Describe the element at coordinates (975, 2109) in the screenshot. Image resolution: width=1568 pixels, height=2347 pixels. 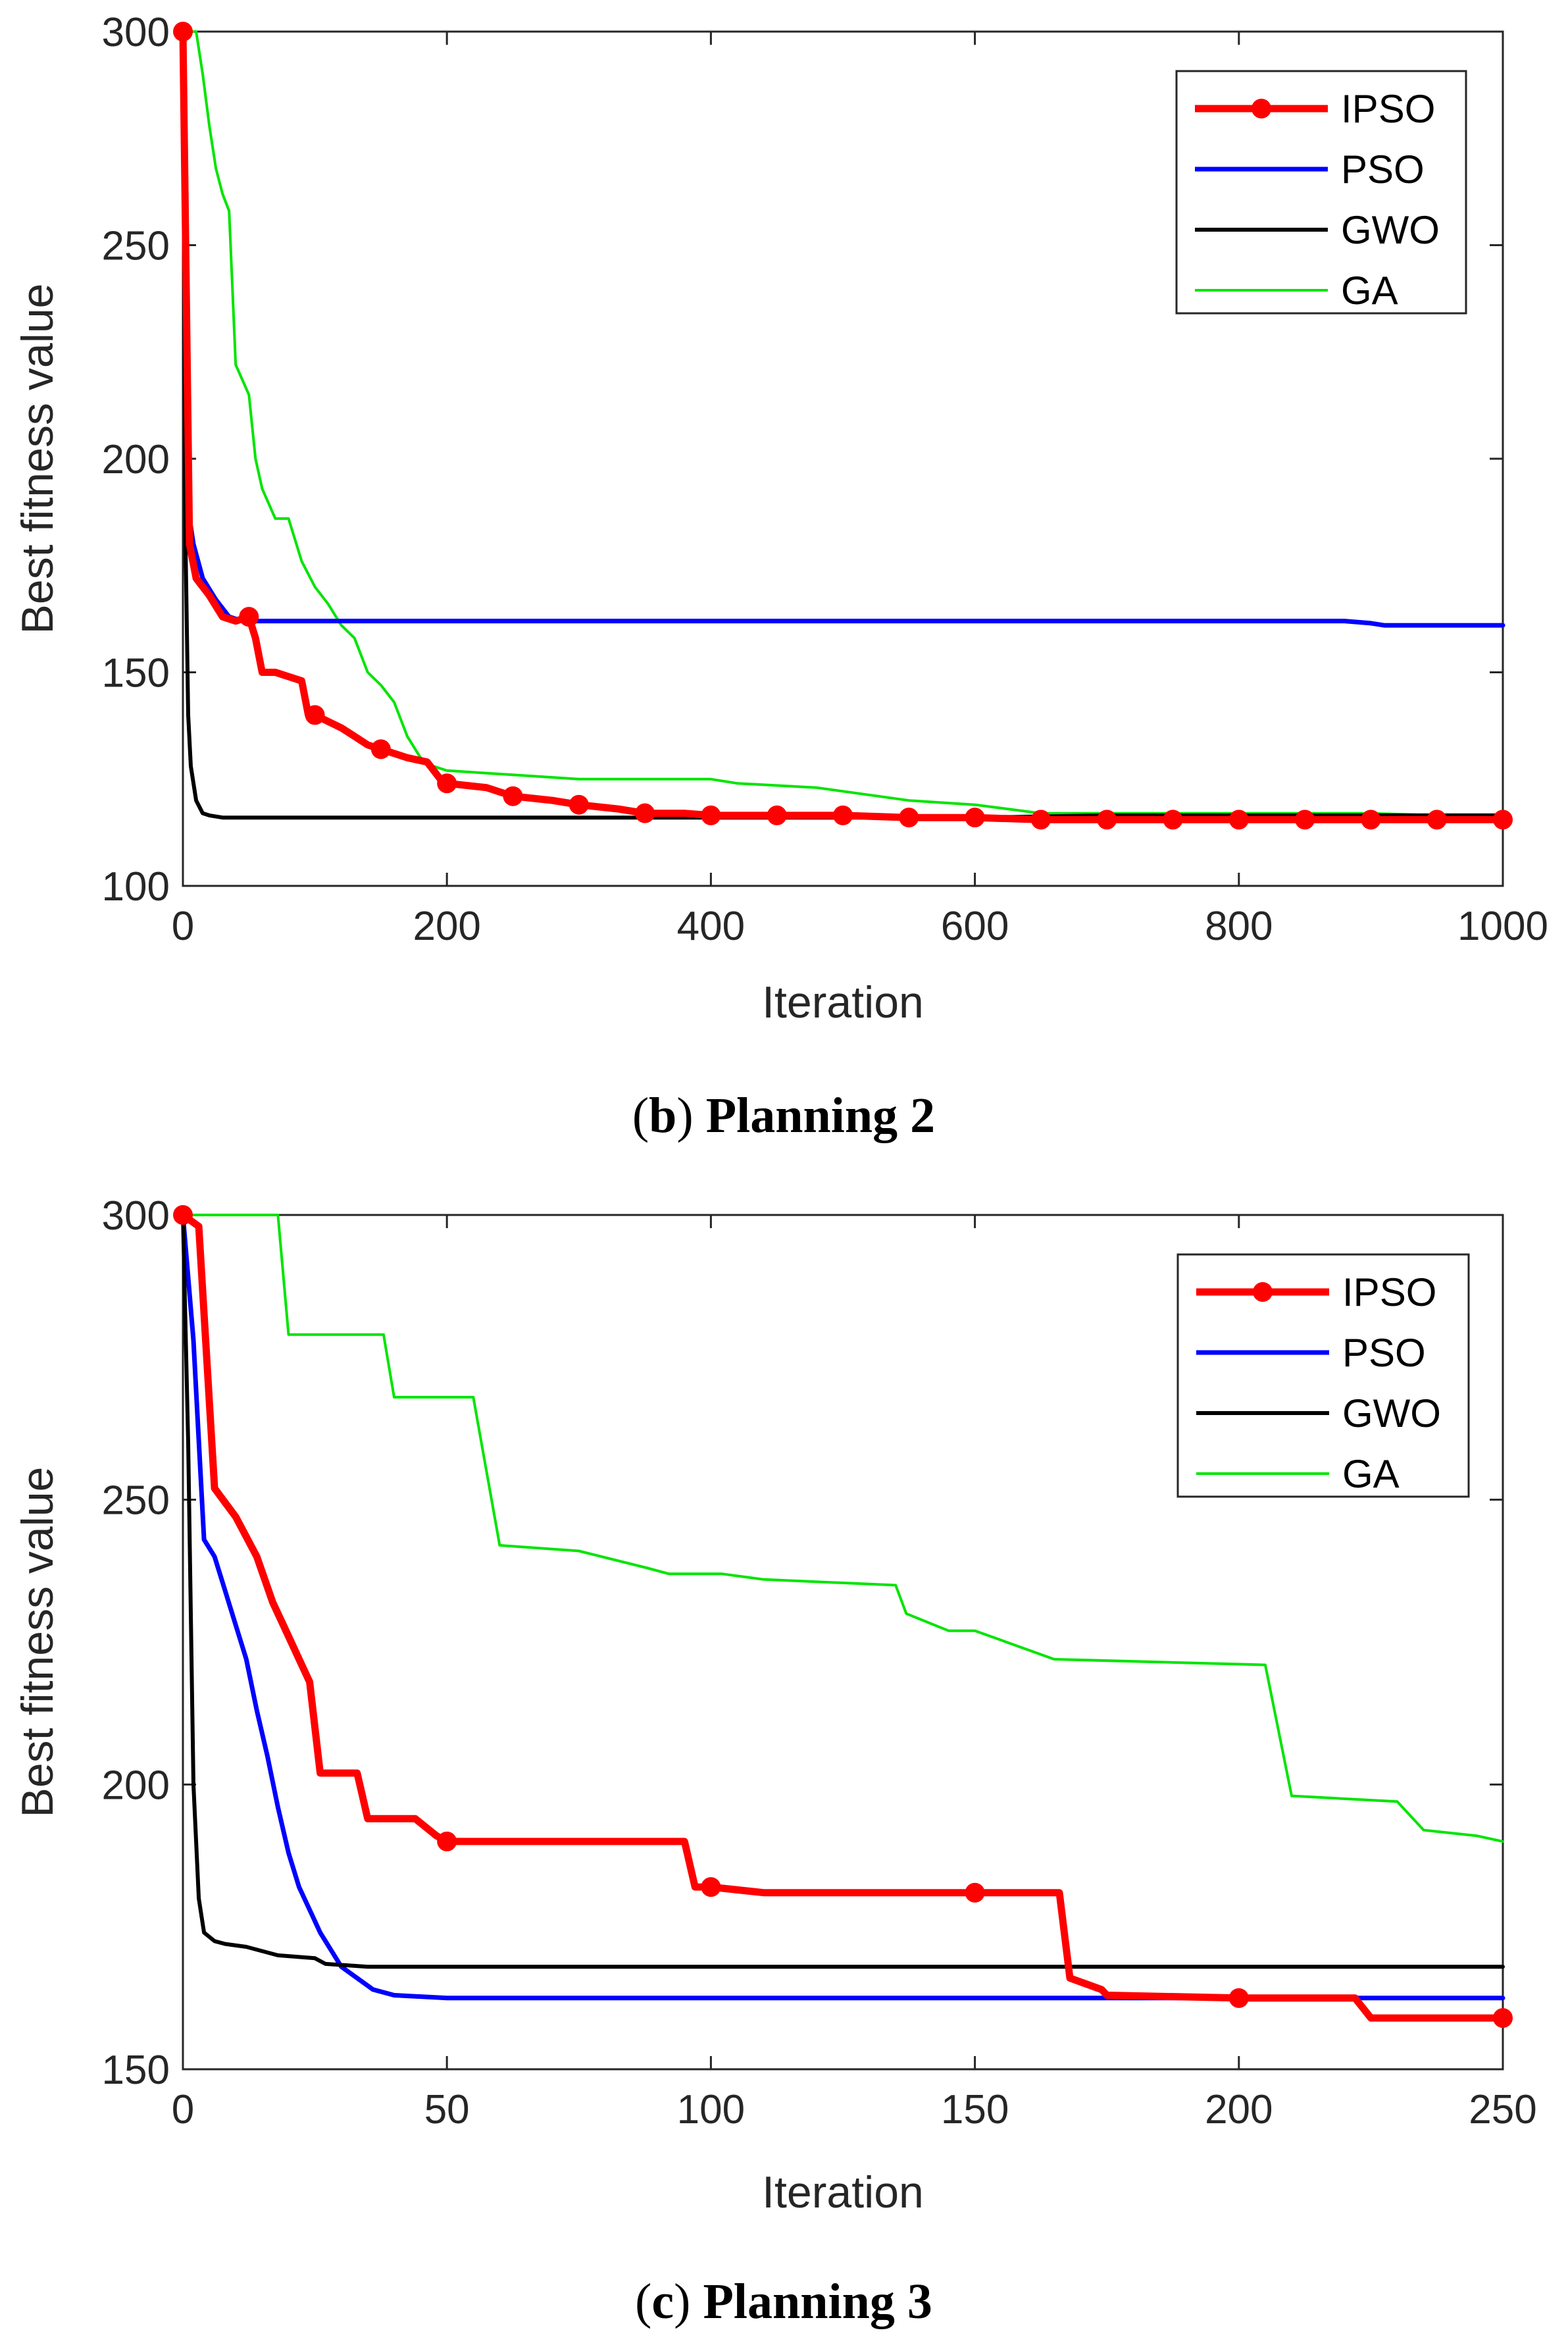
I see `x-tick-label: 150` at that location.